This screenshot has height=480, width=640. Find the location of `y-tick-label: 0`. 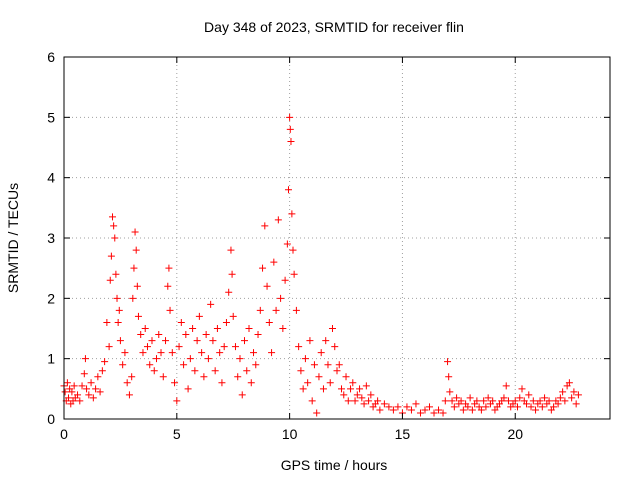

y-tick-label: 0 is located at coordinates (51, 419).